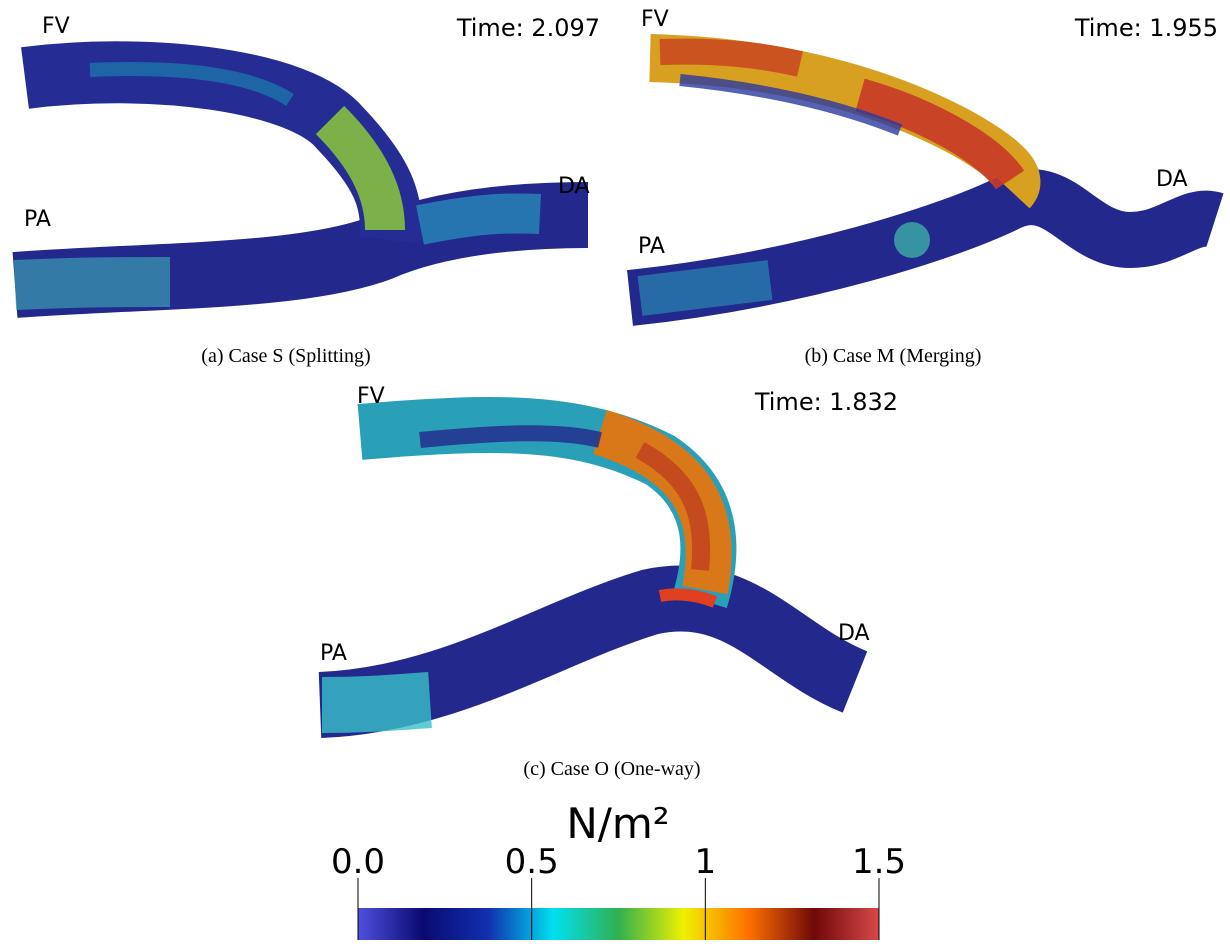 The image size is (1230, 950). What do you see at coordinates (528, 28) in the screenshot?
I see `time-label: Time: 2.097` at bounding box center [528, 28].